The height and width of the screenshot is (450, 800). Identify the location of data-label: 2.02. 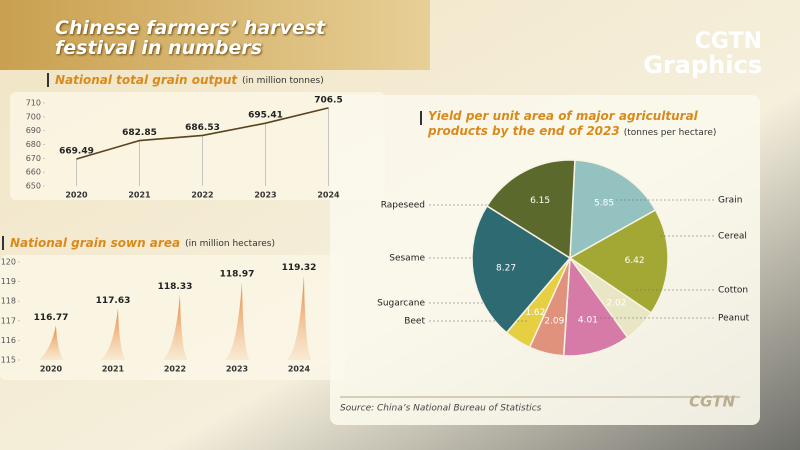
(616, 304).